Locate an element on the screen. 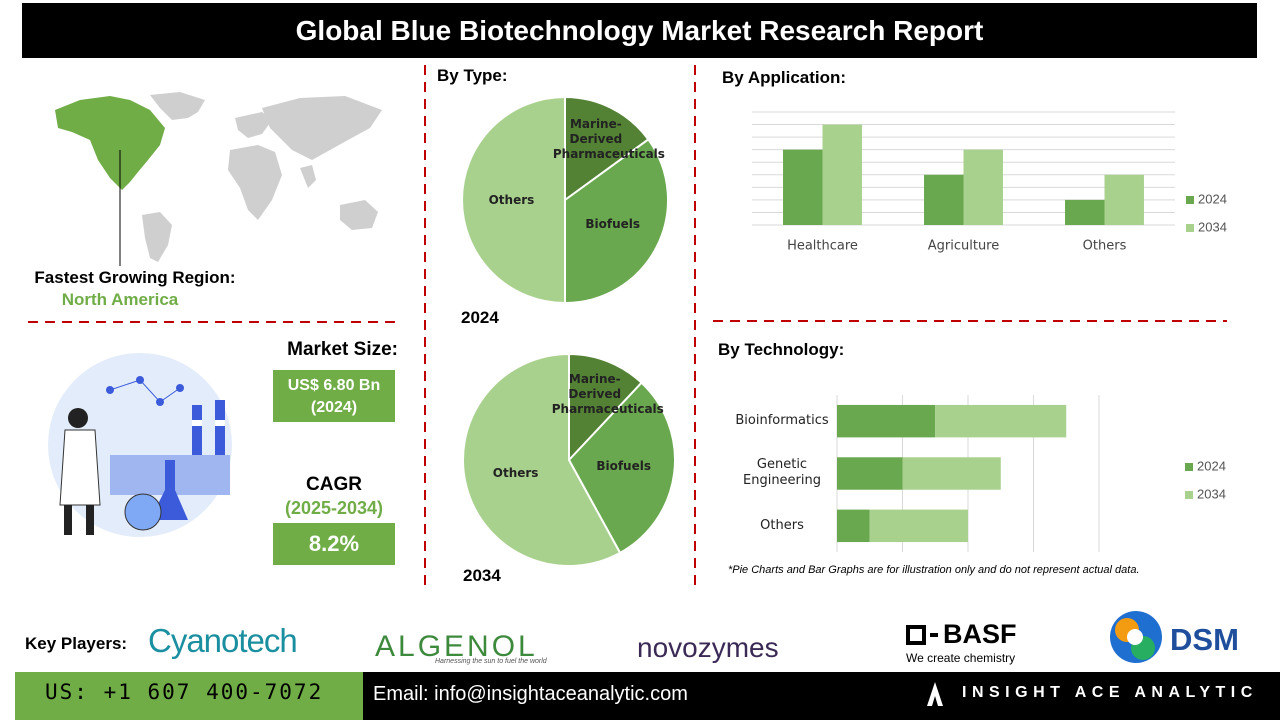 This screenshot has height=720, width=1280. cagr-period: (2025-2034) is located at coordinates (334, 508).